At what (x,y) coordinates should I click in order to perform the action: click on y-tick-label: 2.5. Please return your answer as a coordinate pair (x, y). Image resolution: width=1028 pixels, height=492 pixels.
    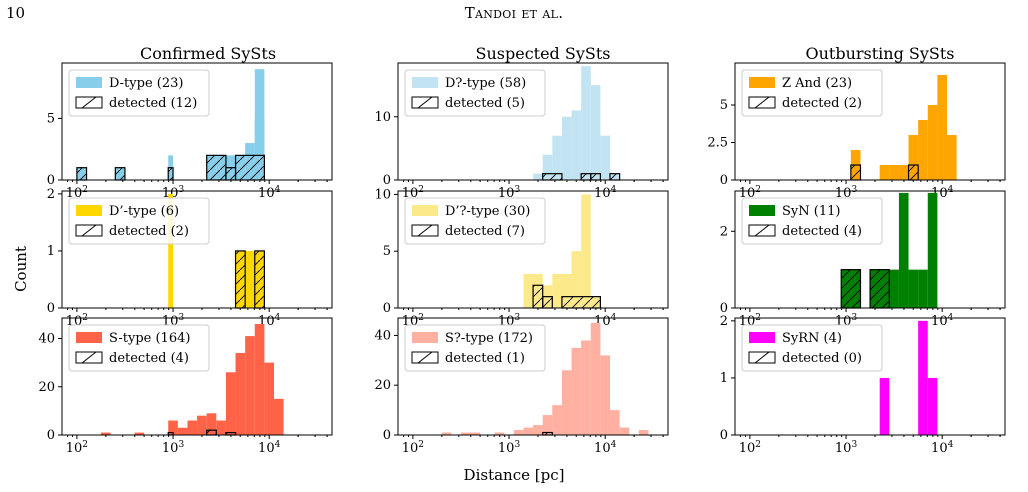
    Looking at the image, I should click on (717, 143).